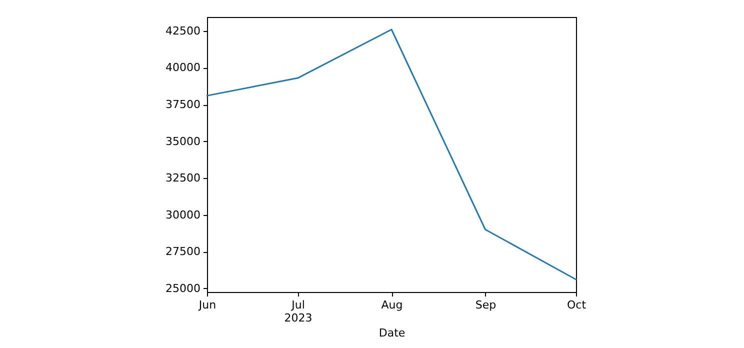  What do you see at coordinates (392, 333) in the screenshot?
I see `x-axis-title: Date` at bounding box center [392, 333].